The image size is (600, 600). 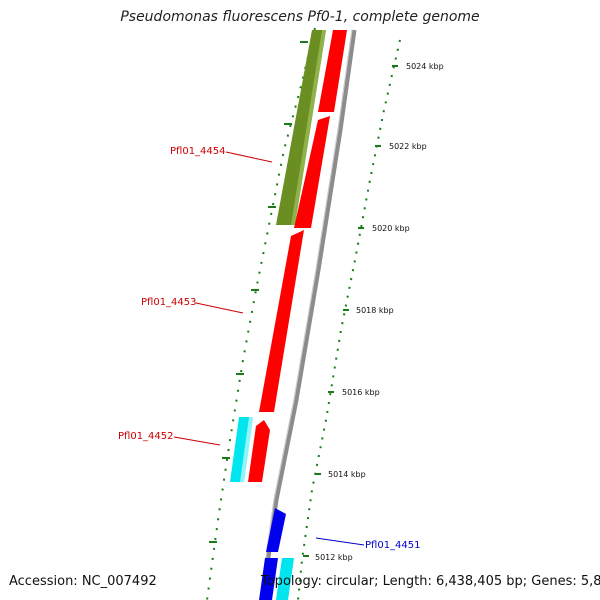 I want to click on cyan-small-feature, so click(x=285, y=579).